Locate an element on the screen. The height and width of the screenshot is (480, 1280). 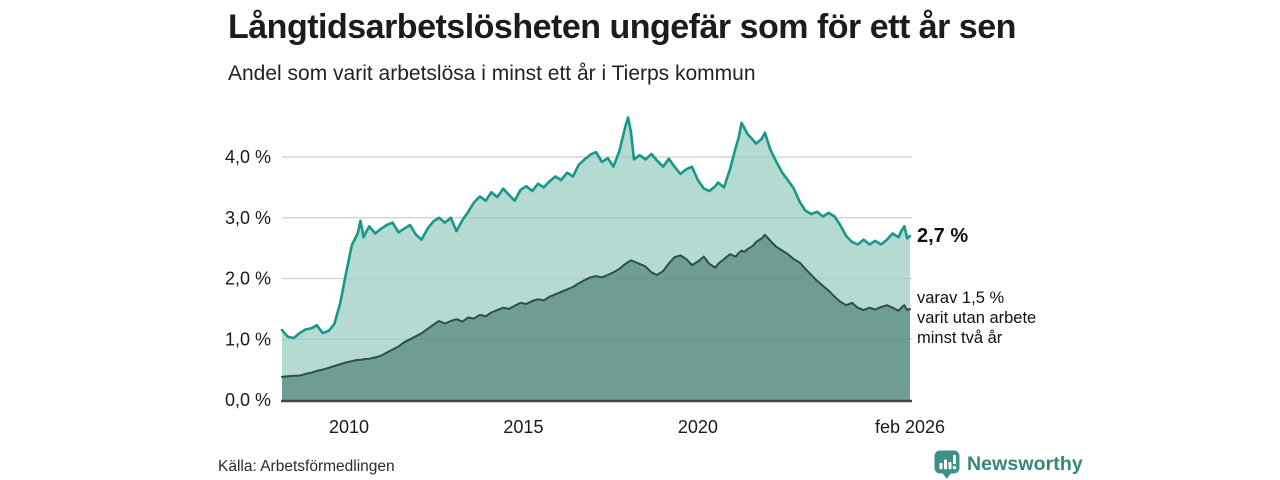
latest-total-value-label: 2,7 % is located at coordinates (943, 236).